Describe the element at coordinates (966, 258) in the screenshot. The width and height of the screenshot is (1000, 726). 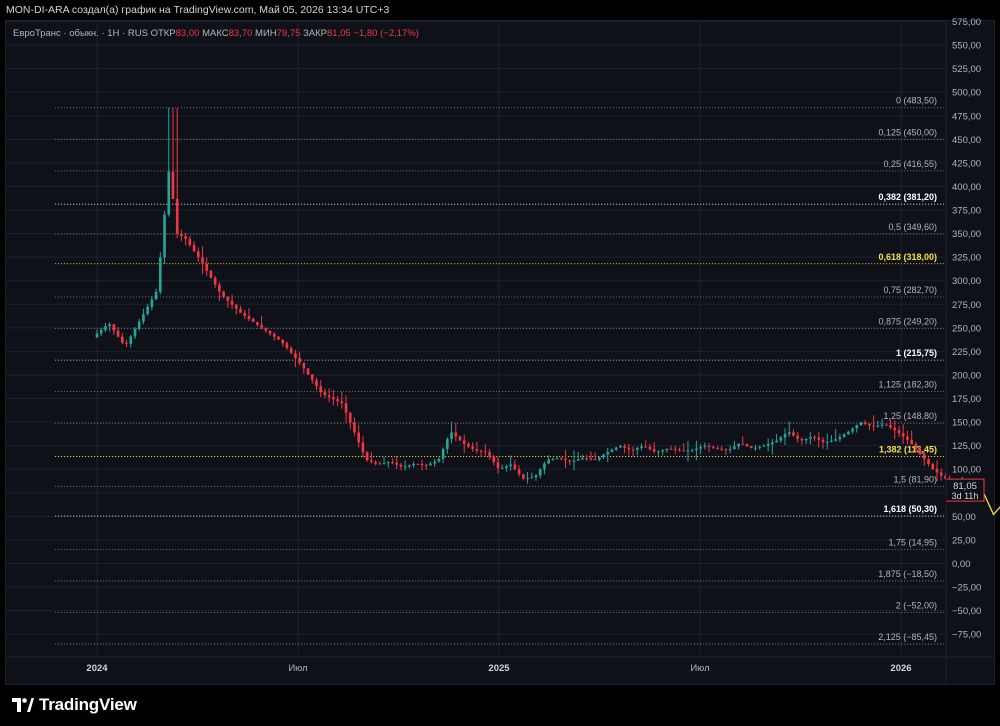
I see `y-tick-label: 325,00` at that location.